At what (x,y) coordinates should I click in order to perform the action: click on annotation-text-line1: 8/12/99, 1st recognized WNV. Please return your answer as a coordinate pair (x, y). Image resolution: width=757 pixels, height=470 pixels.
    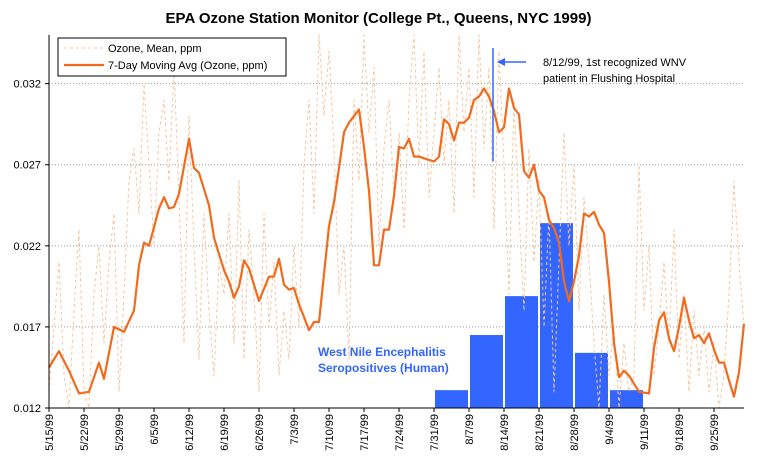
    Looking at the image, I should click on (615, 63).